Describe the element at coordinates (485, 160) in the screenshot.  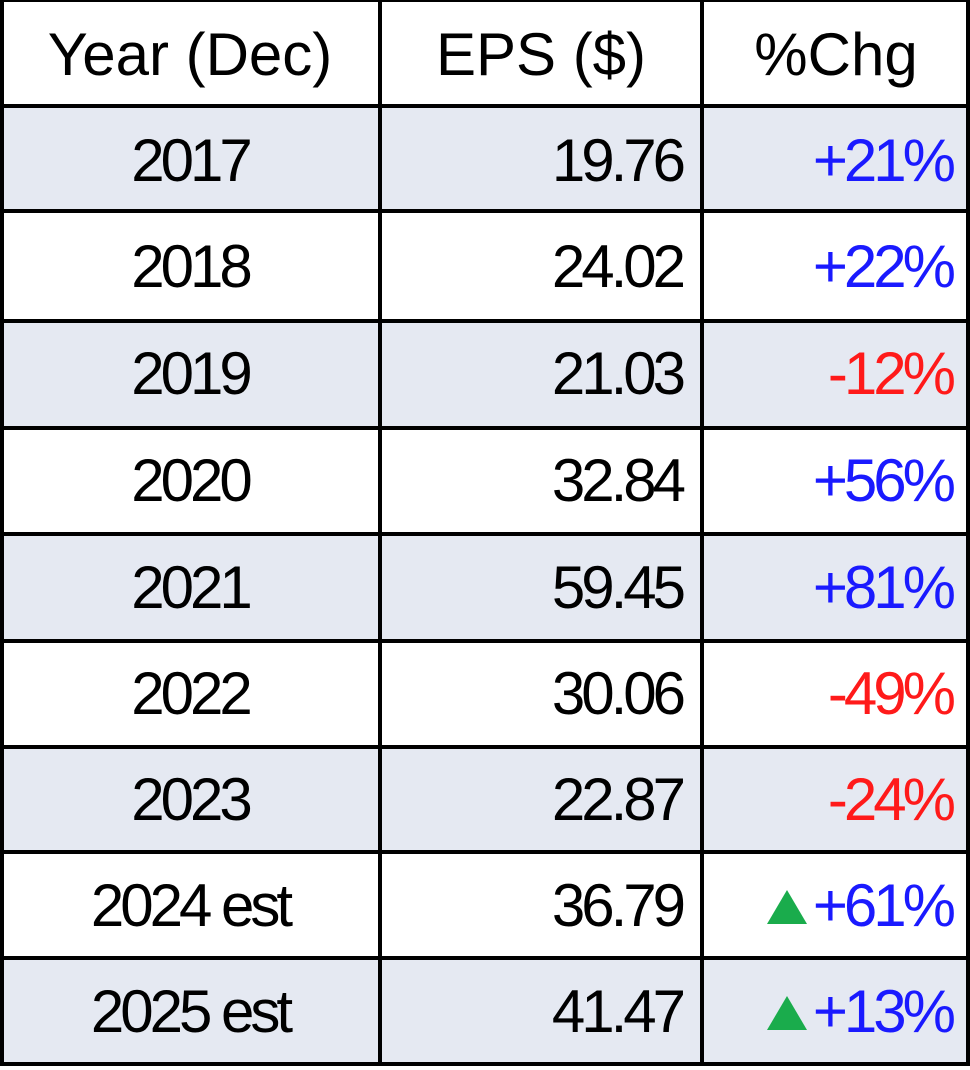
I see `table-row: 2017 19.76 +21%` at that location.